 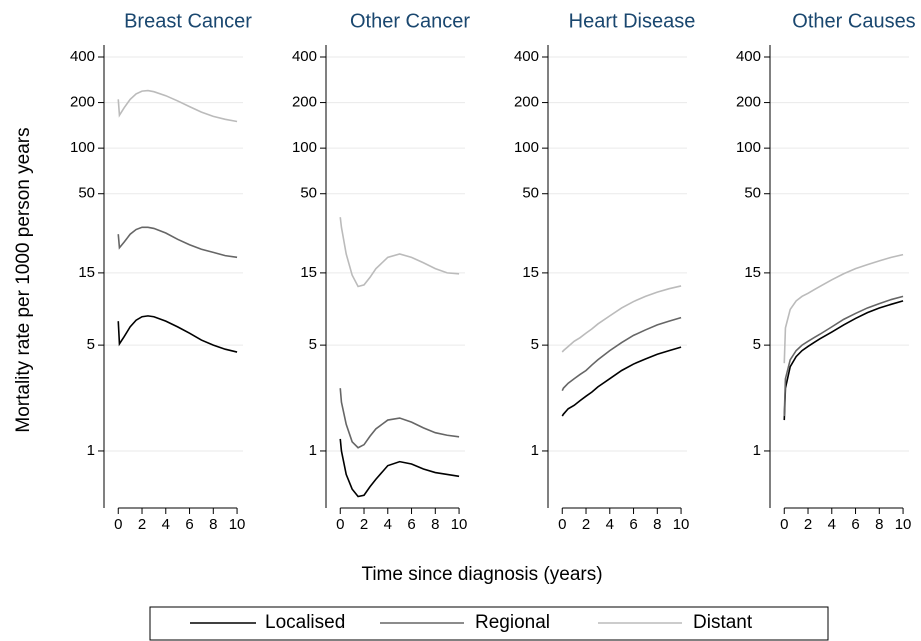 I want to click on panel-title: Other Cancer, so click(x=410, y=21).